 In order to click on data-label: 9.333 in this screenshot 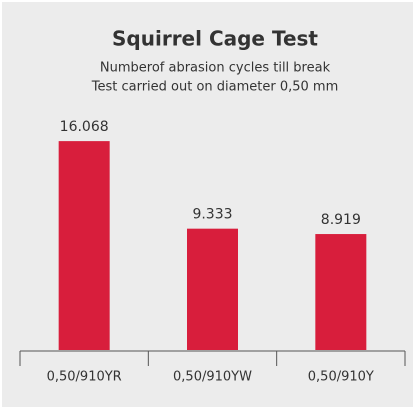, I will do `click(212, 215)`.